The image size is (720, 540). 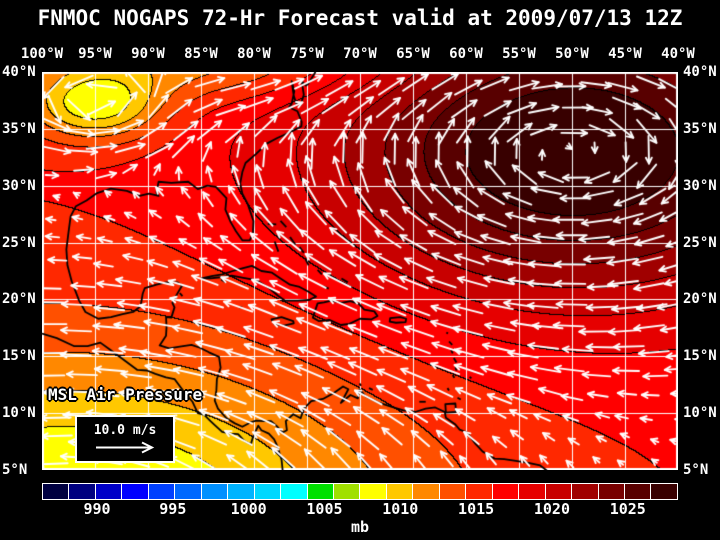 I want to click on pressure-colorbar, so click(x=360, y=491).